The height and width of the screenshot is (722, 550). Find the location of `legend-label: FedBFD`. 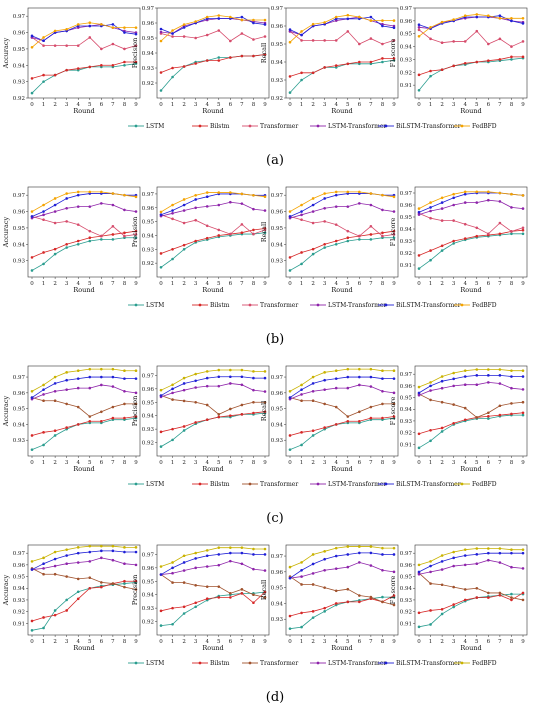

legend-label: FedBFD is located at coordinates (484, 484).